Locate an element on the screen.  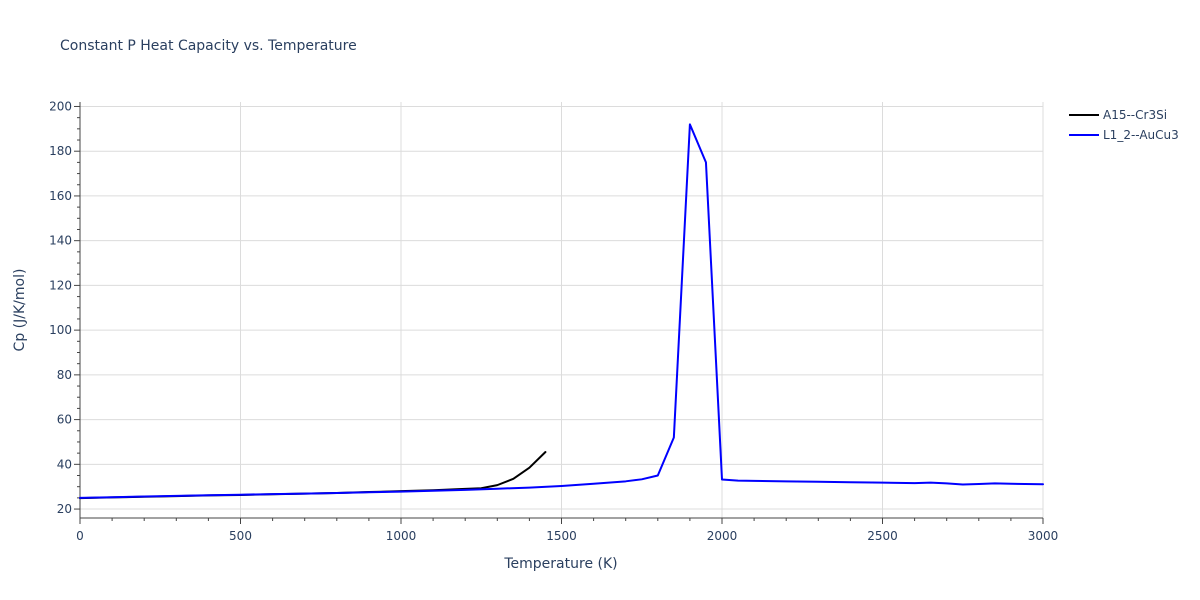
legend-label: L1_2--AuCu3 is located at coordinates (1141, 135).